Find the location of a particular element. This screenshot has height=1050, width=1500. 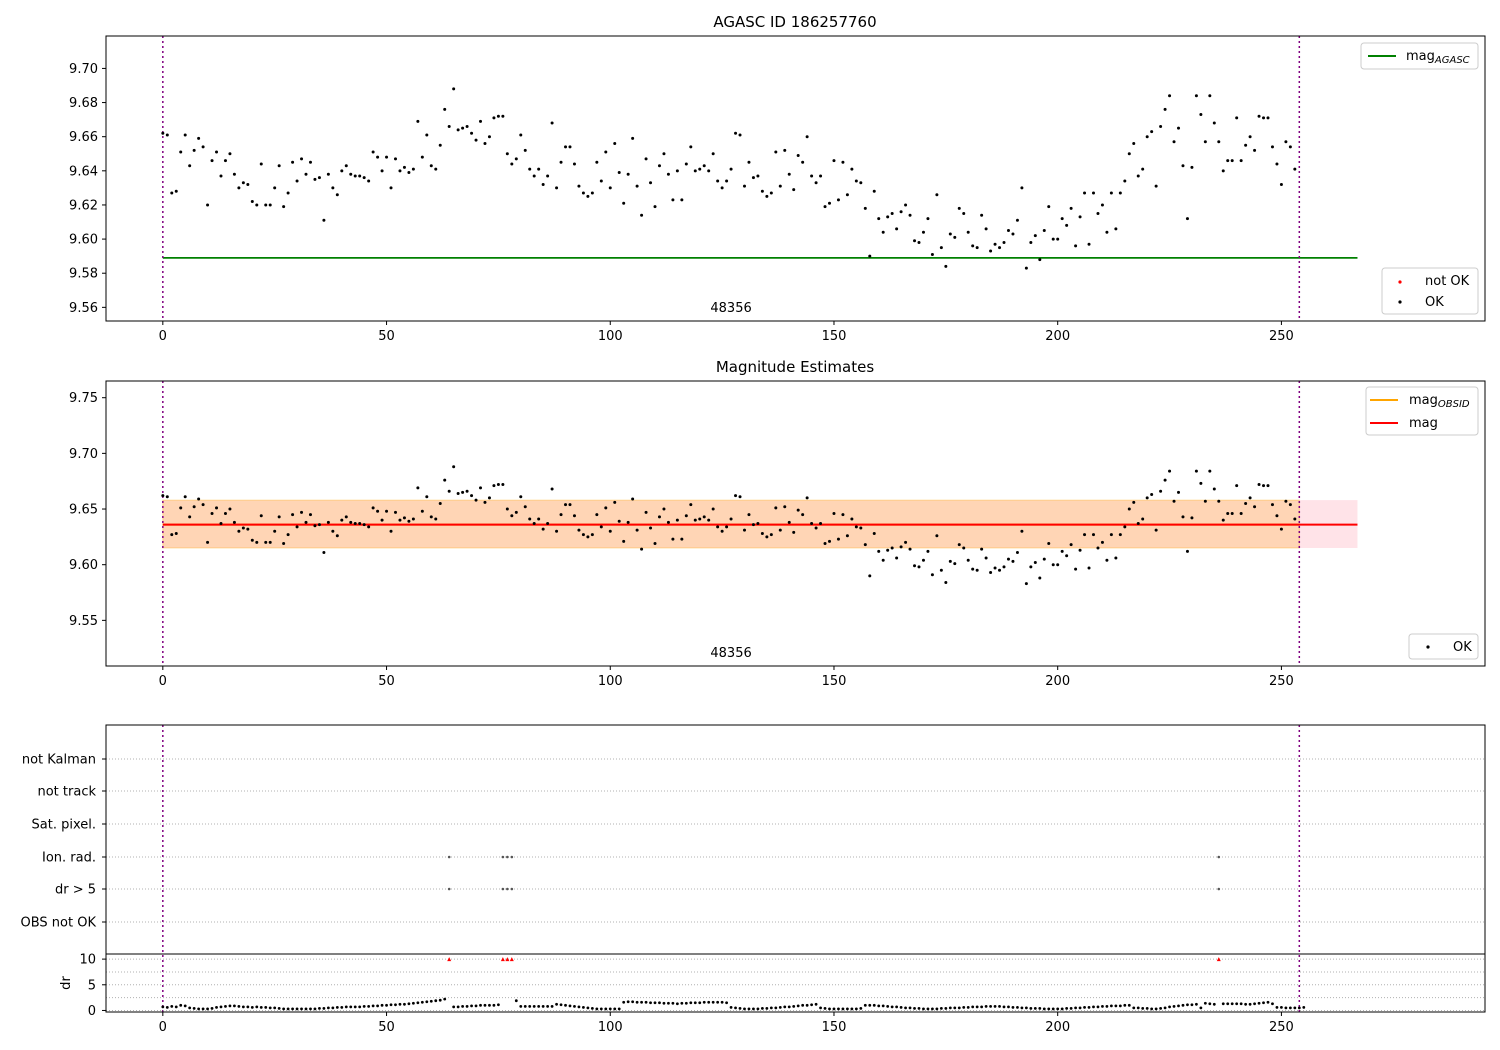

agasc-panel-title: AGASC ID 186257760 is located at coordinates (794, 22).